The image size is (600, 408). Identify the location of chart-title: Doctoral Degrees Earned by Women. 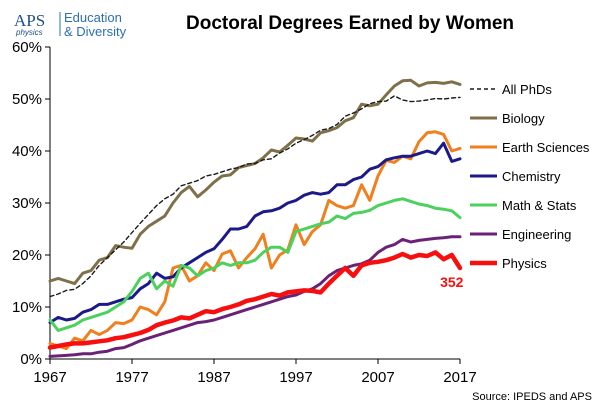
(350, 23).